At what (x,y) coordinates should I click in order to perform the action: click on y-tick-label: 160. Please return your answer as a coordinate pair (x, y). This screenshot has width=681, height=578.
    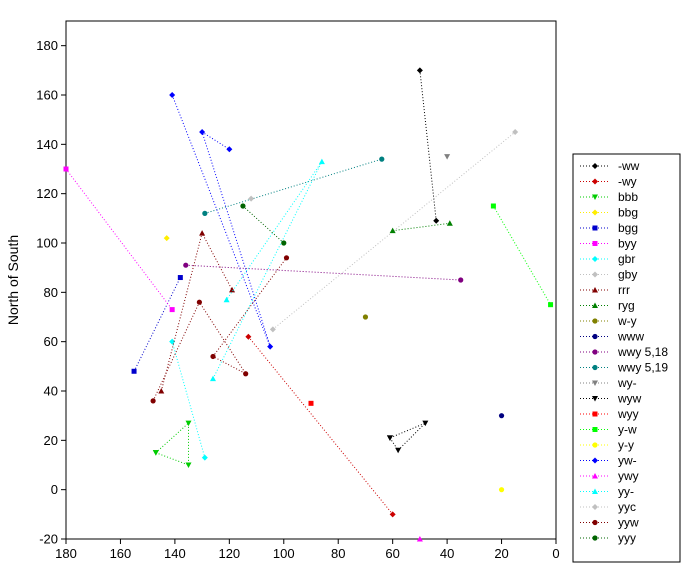
    Looking at the image, I should click on (47, 95).